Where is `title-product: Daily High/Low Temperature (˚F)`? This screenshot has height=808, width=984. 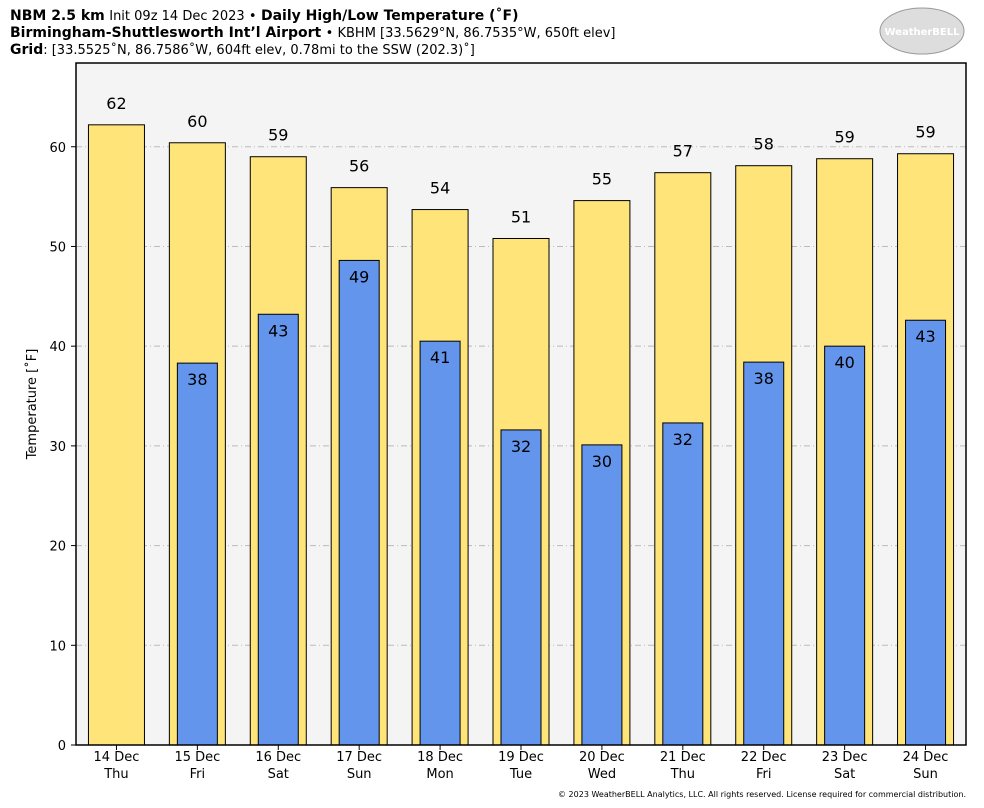
title-product: Daily High/Low Temperature (˚F) is located at coordinates (390, 15).